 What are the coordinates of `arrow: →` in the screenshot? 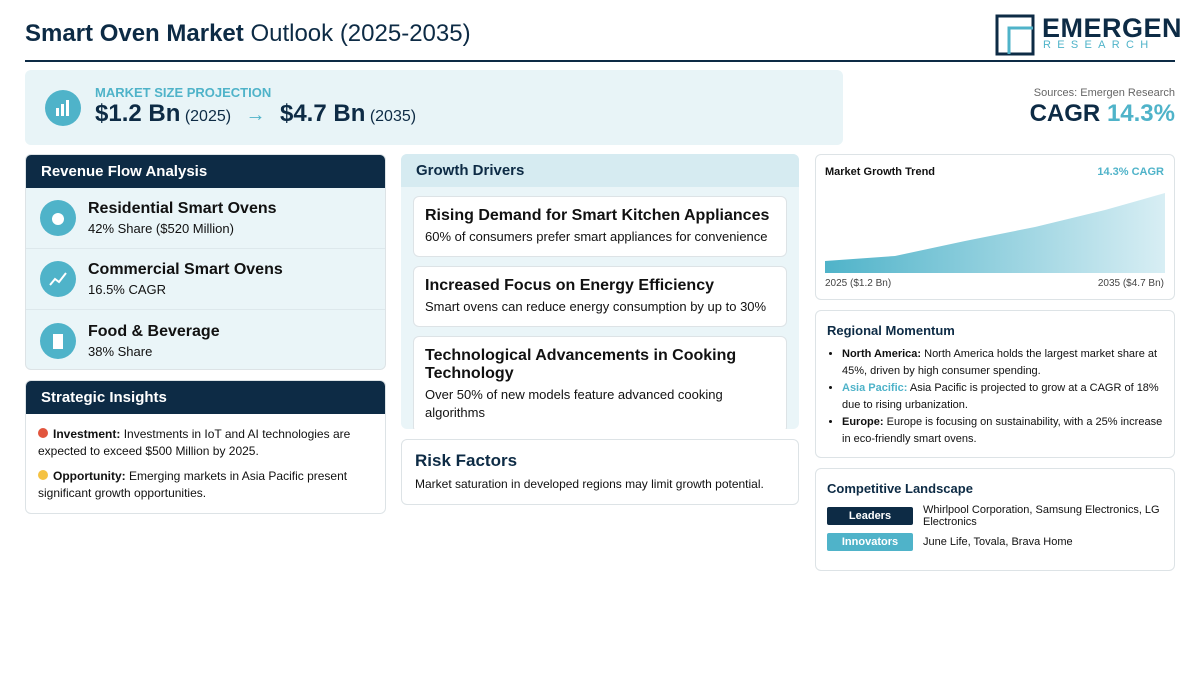 It's located at (255, 115).